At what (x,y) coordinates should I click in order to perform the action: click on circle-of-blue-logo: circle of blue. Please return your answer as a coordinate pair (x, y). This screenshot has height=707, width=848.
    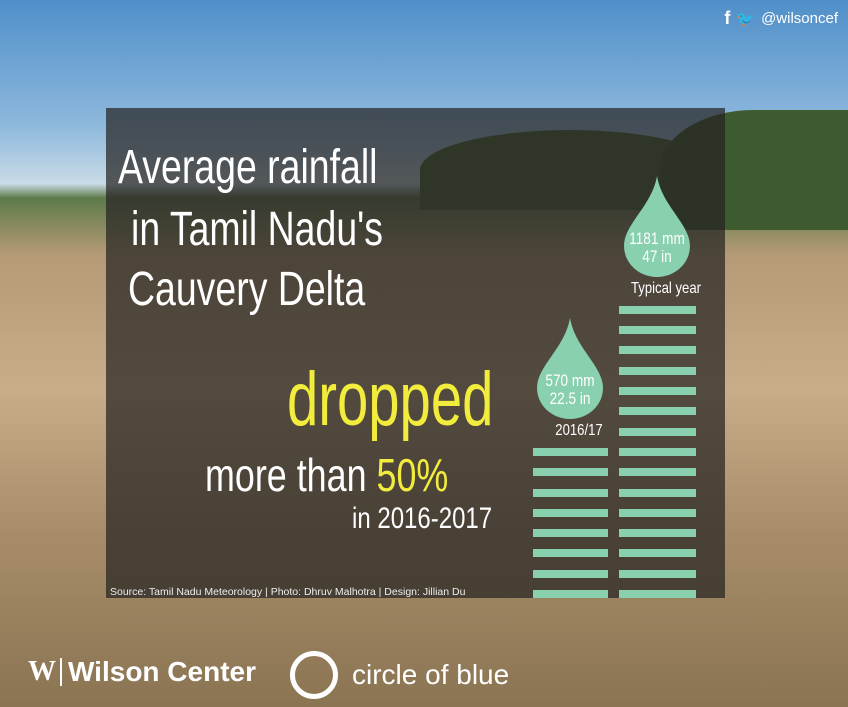
    Looking at the image, I should click on (399, 675).